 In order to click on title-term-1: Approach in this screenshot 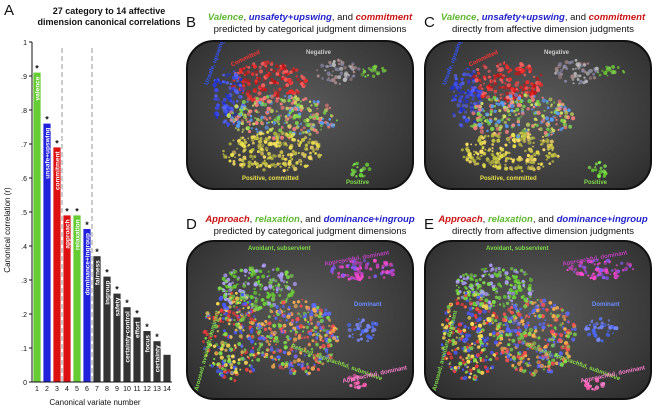, I will do `click(460, 219)`.